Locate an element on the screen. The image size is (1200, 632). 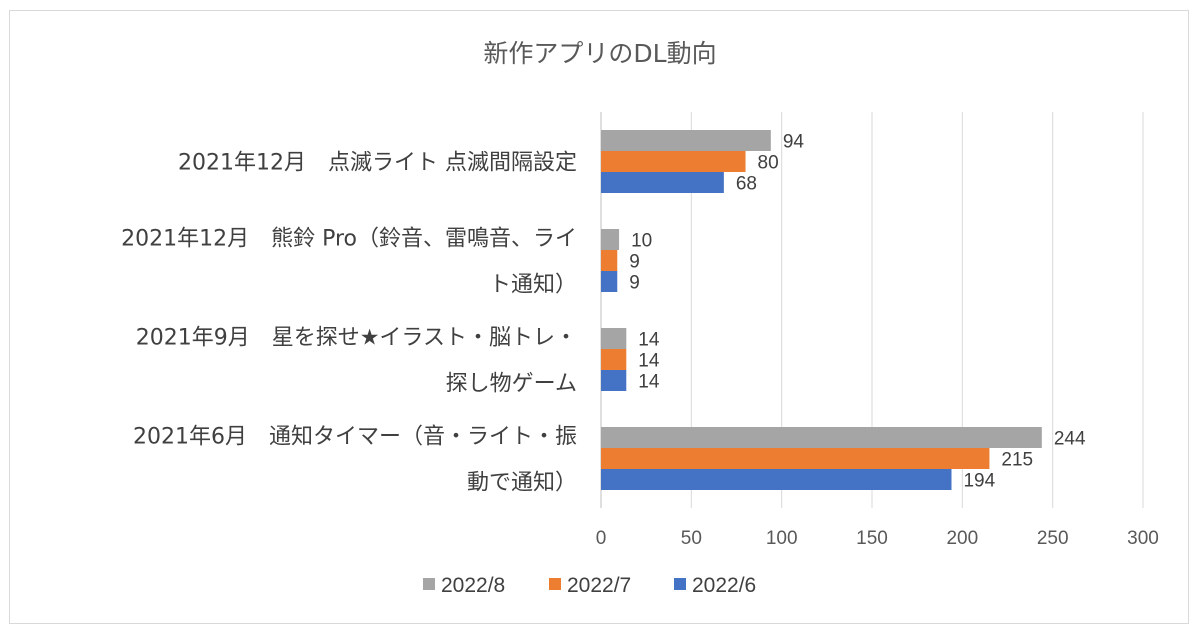
data-label-2022-8-cat-2: 14 is located at coordinates (649, 340).